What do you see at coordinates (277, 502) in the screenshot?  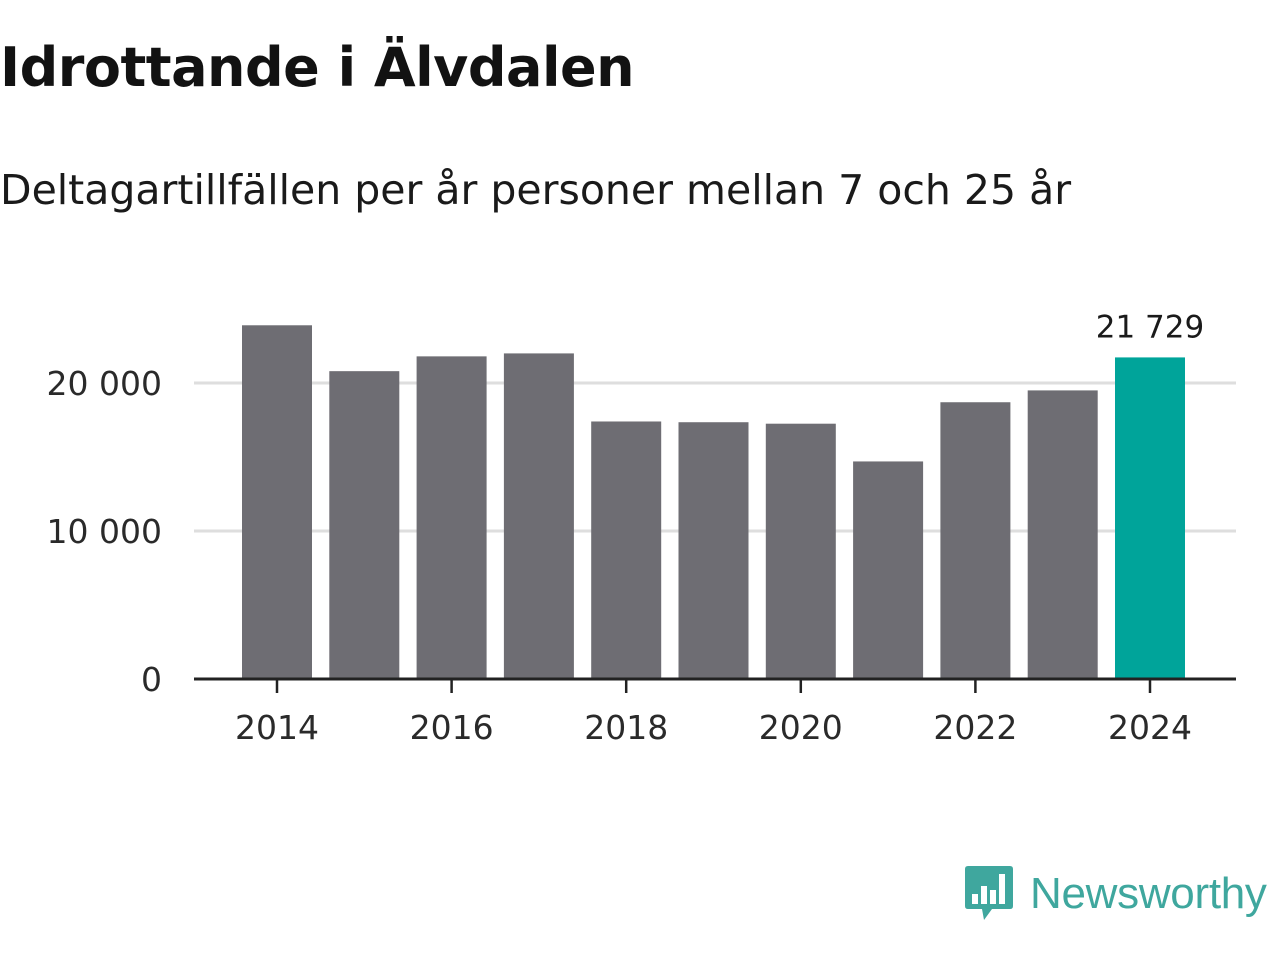 I see `bar-2014` at bounding box center [277, 502].